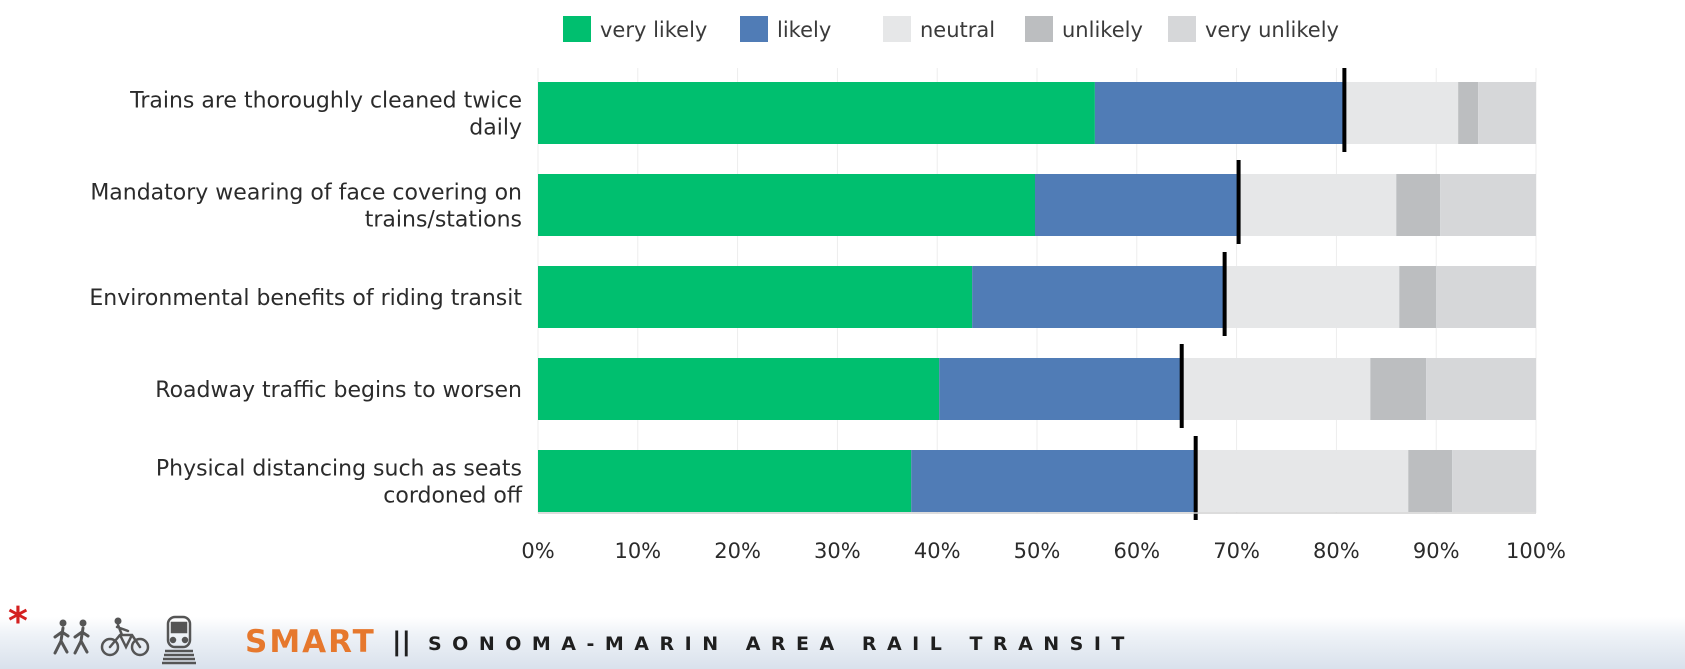  What do you see at coordinates (737, 551) in the screenshot?
I see `x-tick-label: 20%` at bounding box center [737, 551].